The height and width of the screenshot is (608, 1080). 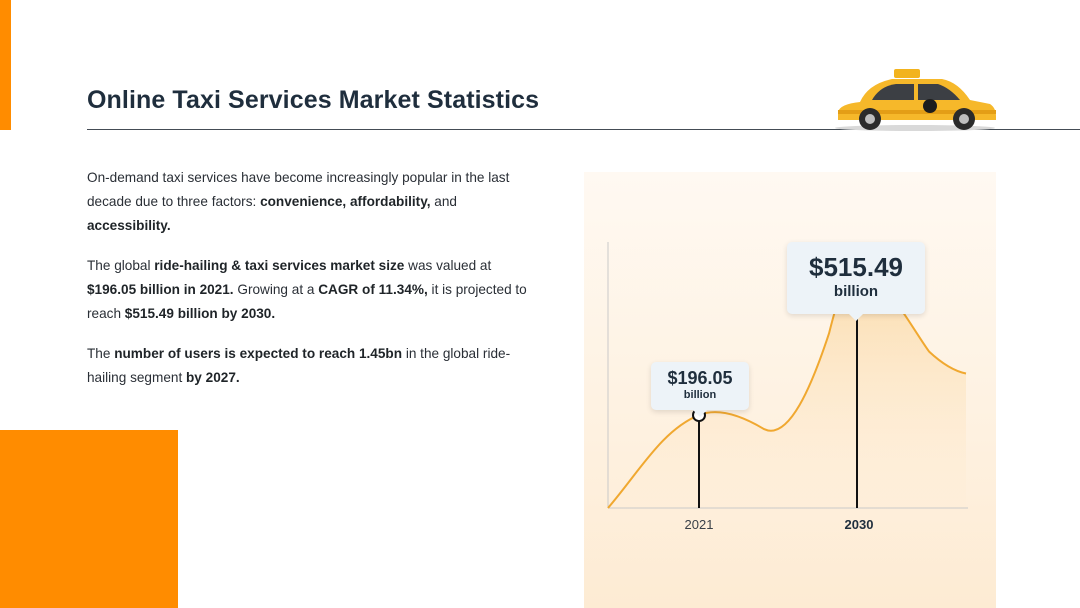 What do you see at coordinates (700, 378) in the screenshot?
I see `data-label-2021-amount: $196.05` at bounding box center [700, 378].